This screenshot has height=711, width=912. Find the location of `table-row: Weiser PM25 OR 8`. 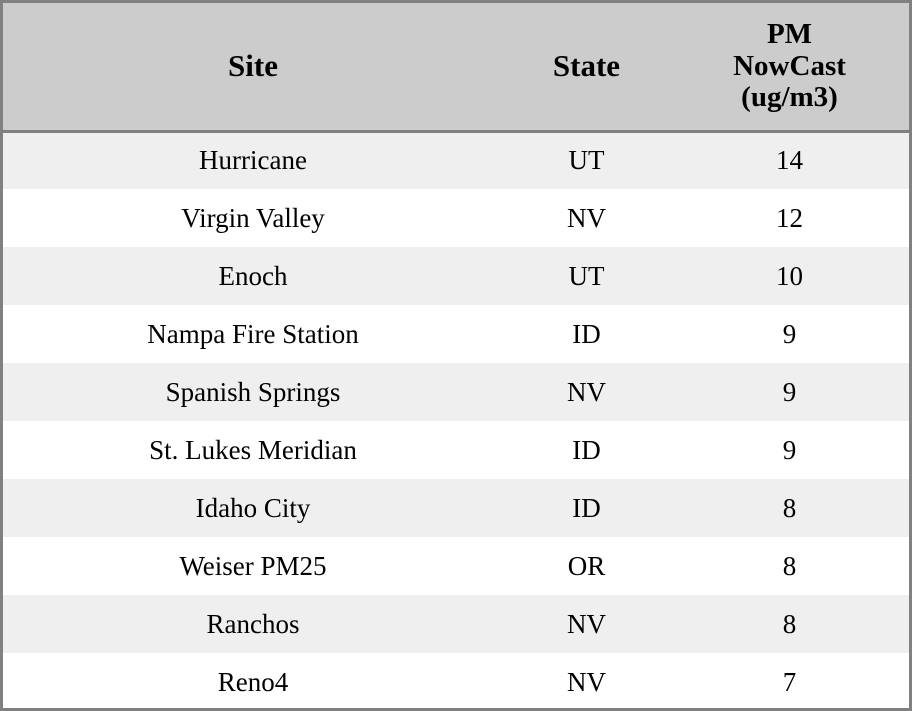

table-row: Weiser PM25 OR 8 is located at coordinates (456, 566).